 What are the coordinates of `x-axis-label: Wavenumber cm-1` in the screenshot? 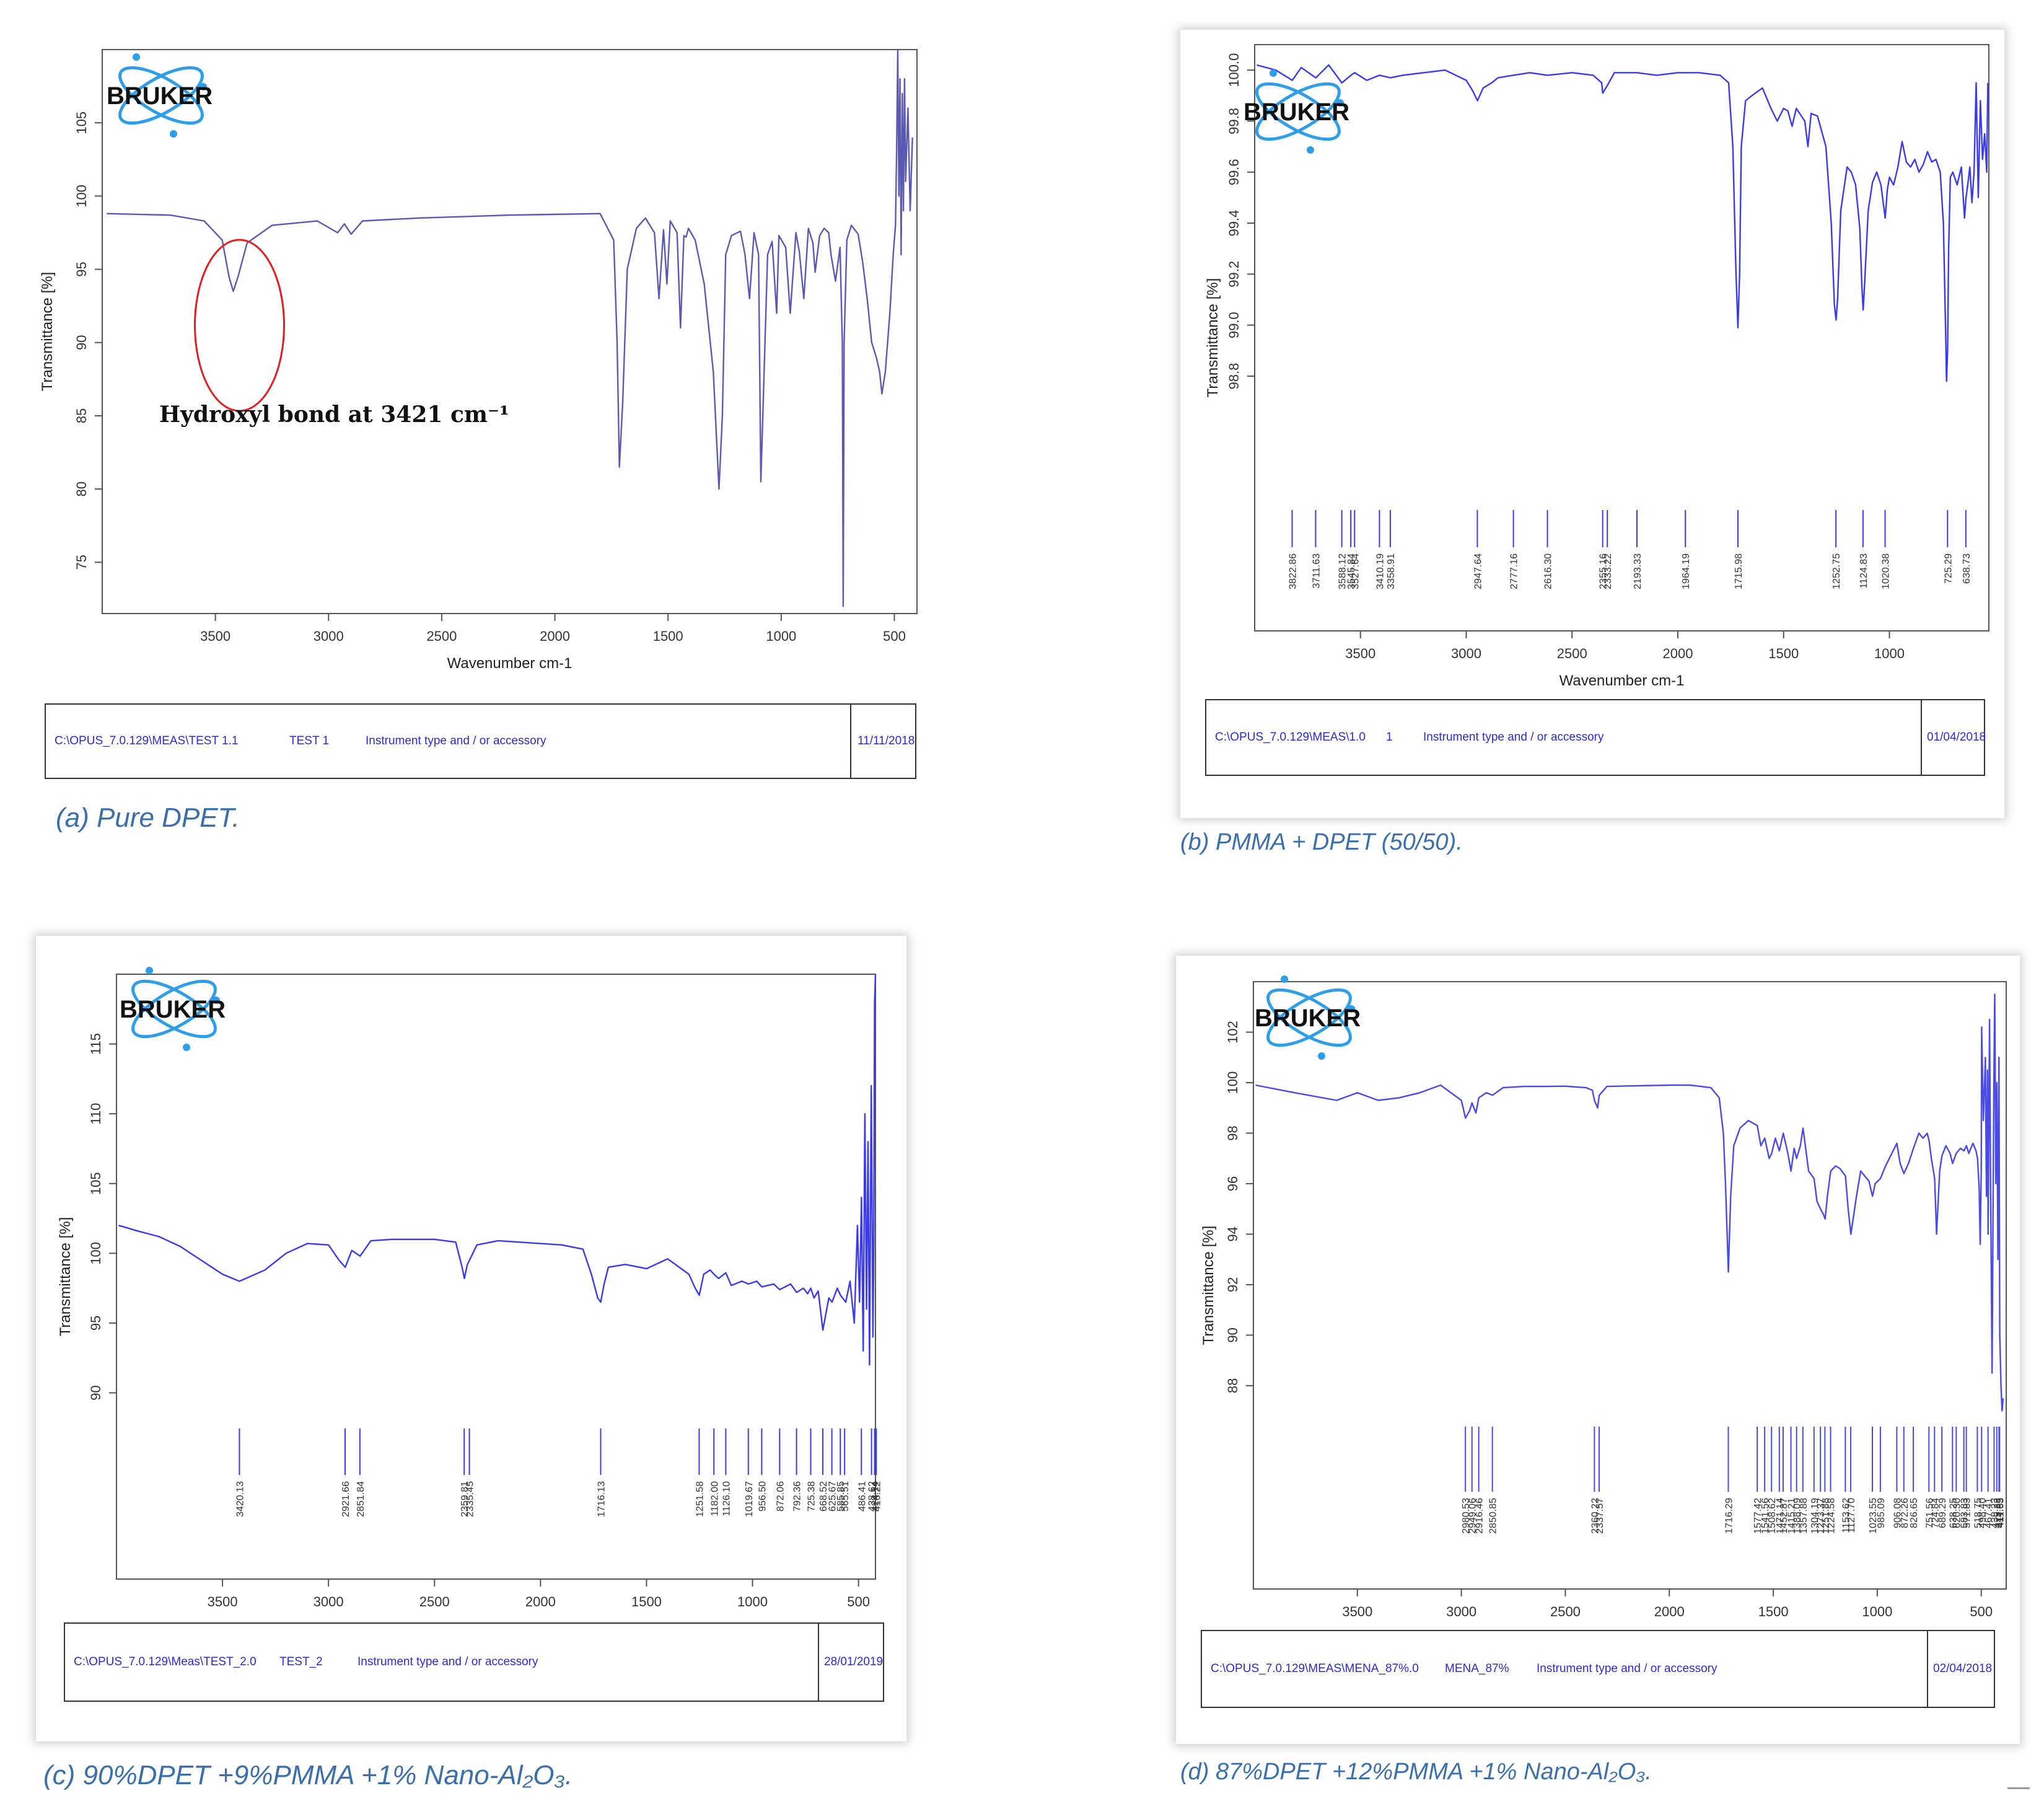 It's located at (1622, 681).